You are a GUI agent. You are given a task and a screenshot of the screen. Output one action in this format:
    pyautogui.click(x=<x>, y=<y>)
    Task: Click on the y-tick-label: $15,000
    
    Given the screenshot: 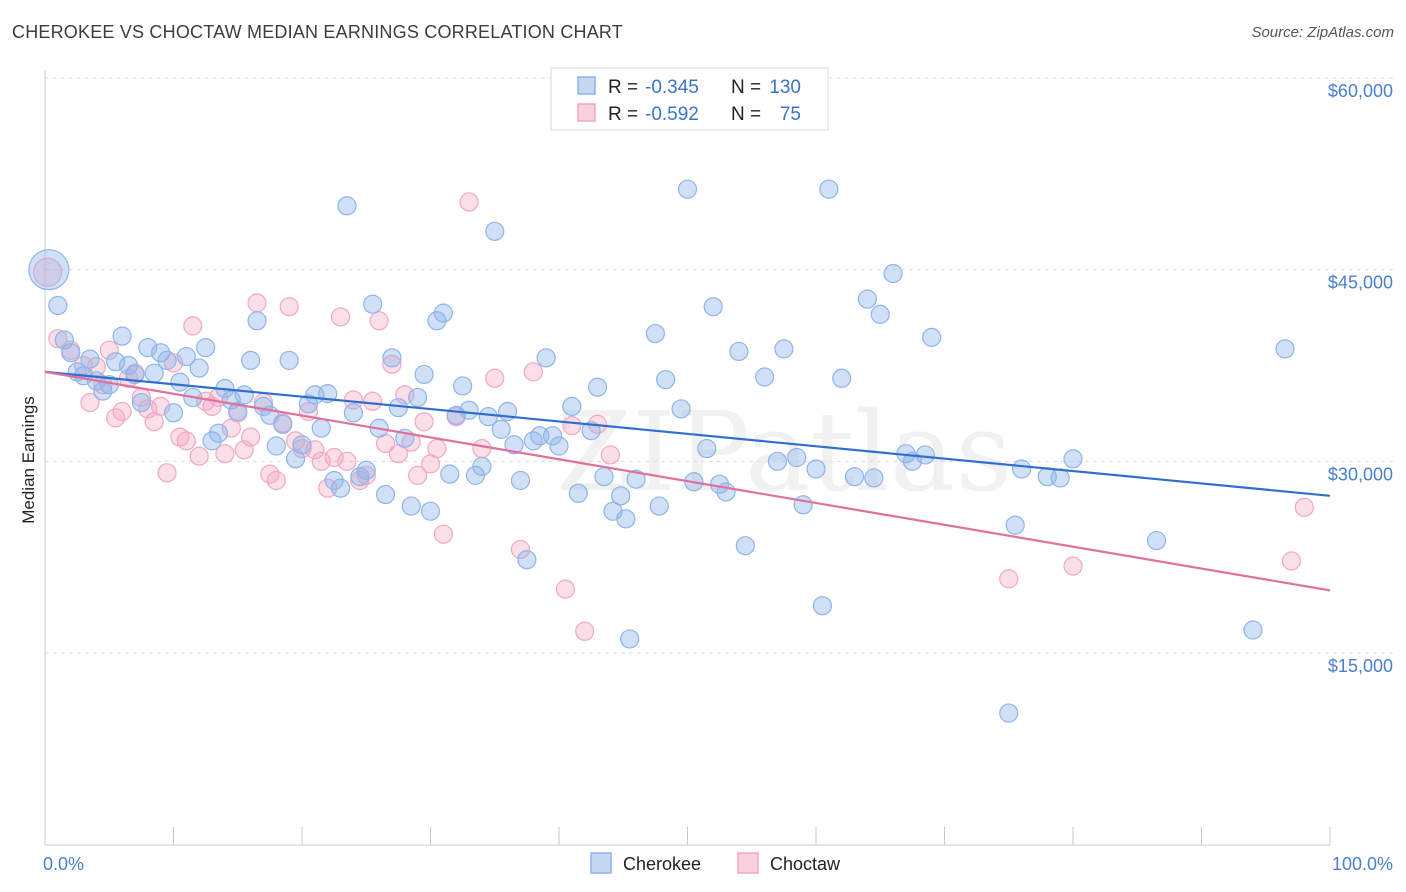 What is the action you would take?
    pyautogui.click(x=1360, y=666)
    